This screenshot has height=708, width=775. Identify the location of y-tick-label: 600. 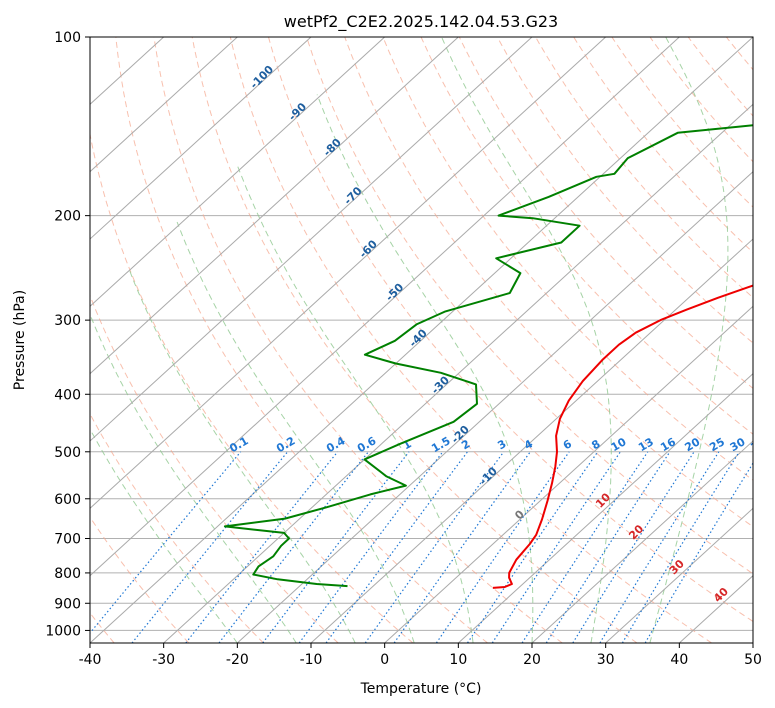
(67, 500).